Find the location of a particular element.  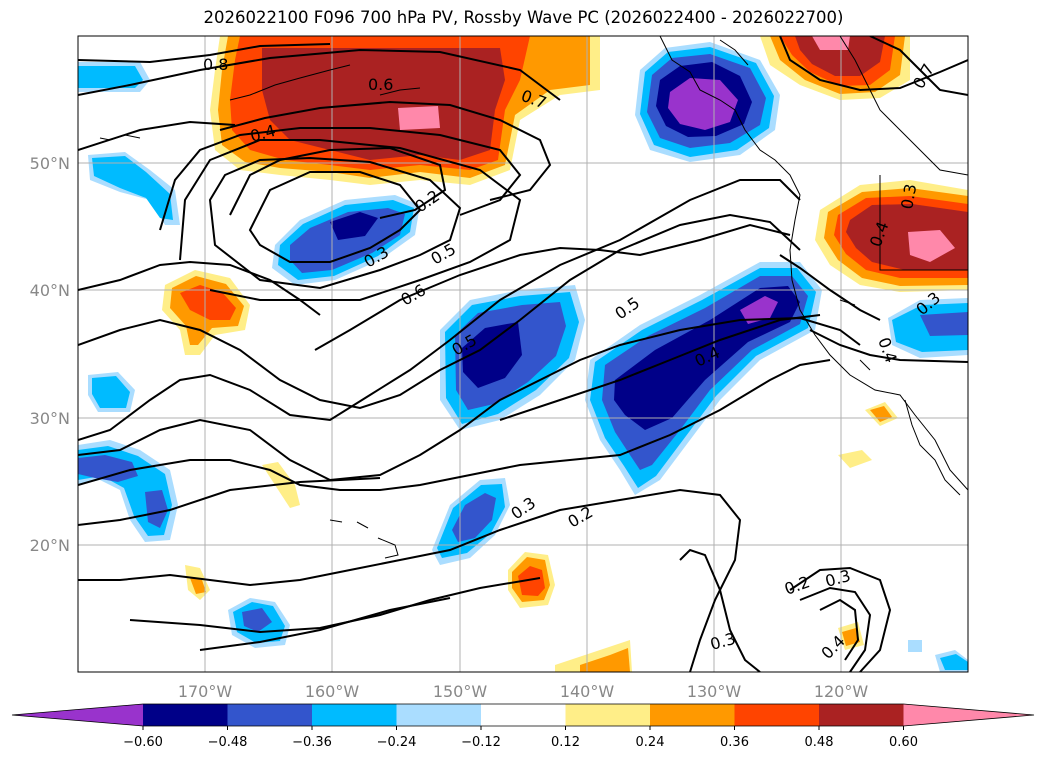

lat-label-50n: 50°N is located at coordinates (50, 163).